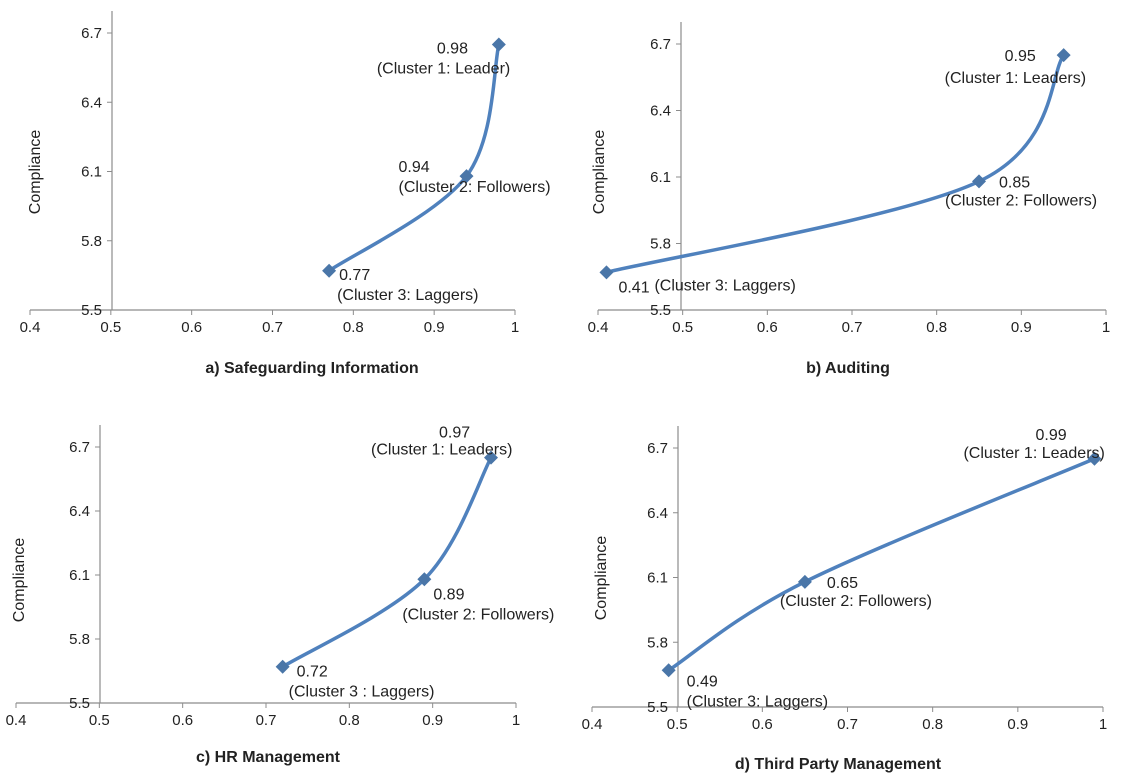 Image resolution: width=1134 pixels, height=774 pixels. I want to click on data-value-label: 0.65, so click(842, 583).